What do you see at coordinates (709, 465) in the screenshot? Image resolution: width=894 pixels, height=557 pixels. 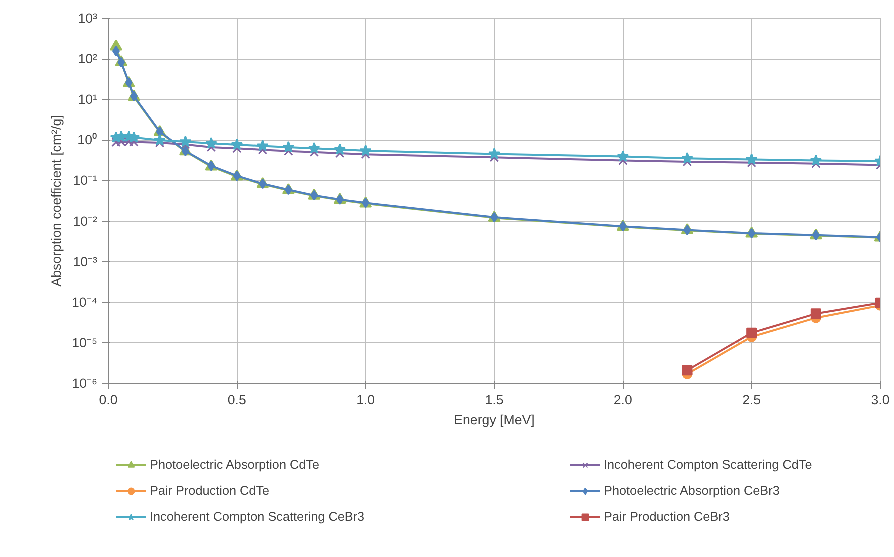 I see `legend-label: Incoherent Compton Scattering CdTe` at bounding box center [709, 465].